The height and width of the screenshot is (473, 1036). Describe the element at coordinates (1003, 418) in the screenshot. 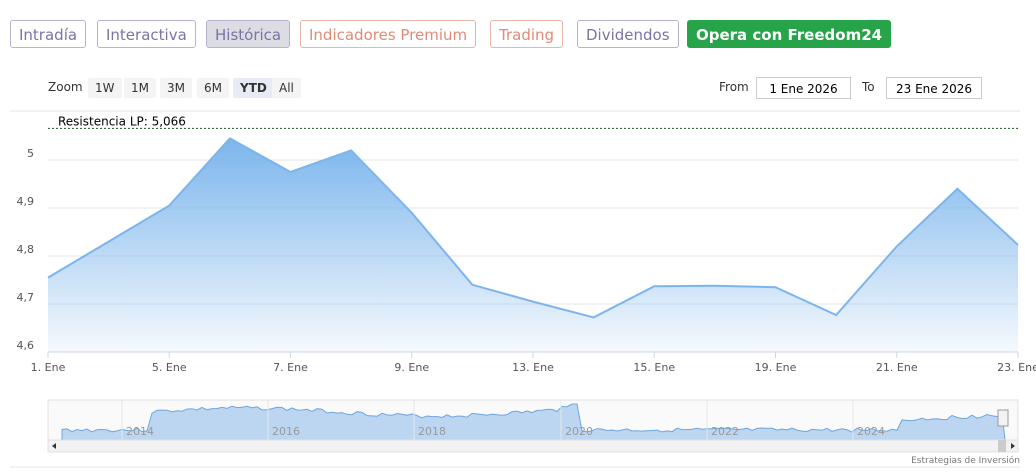

I see `navigator-handle` at that location.